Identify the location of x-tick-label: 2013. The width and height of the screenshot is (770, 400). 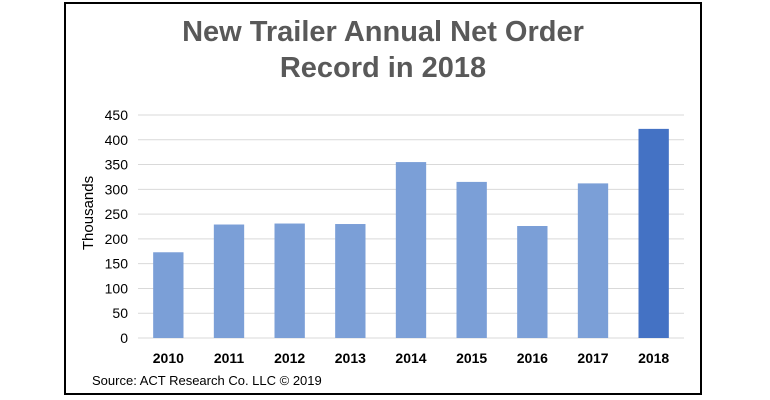
(350, 358).